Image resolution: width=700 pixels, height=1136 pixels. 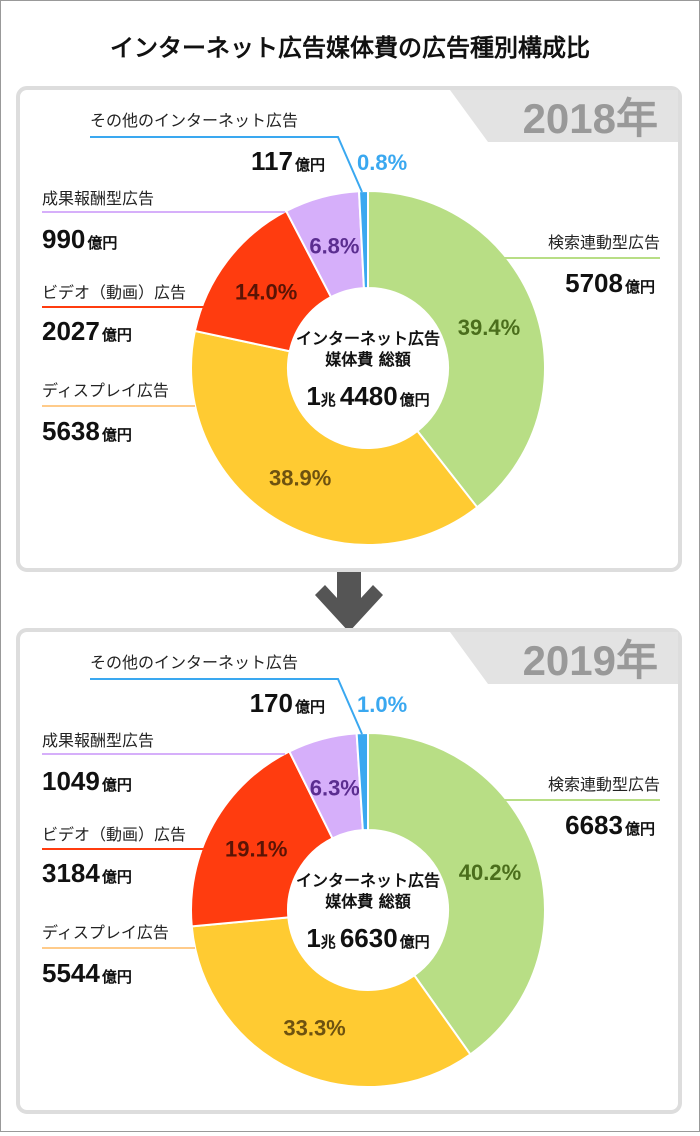 I want to click on value-label: 2027 億円, so click(x=87, y=331).